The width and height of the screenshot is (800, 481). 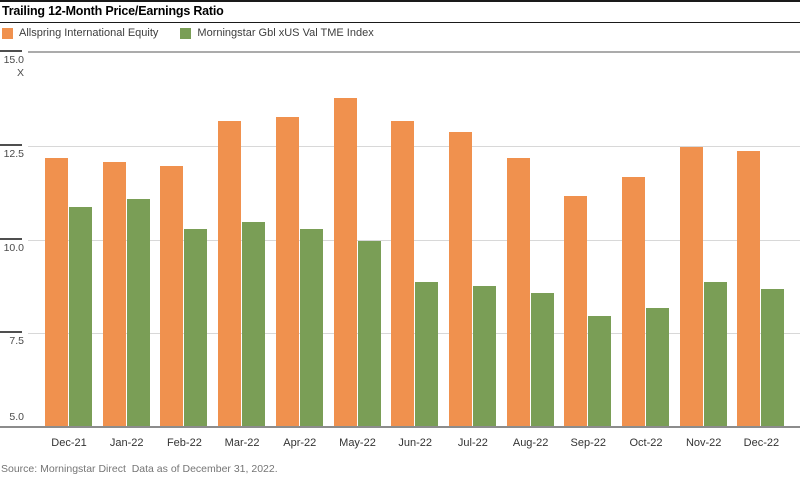 What do you see at coordinates (11, 144) in the screenshot?
I see `y-axis-tick-12.5` at bounding box center [11, 144].